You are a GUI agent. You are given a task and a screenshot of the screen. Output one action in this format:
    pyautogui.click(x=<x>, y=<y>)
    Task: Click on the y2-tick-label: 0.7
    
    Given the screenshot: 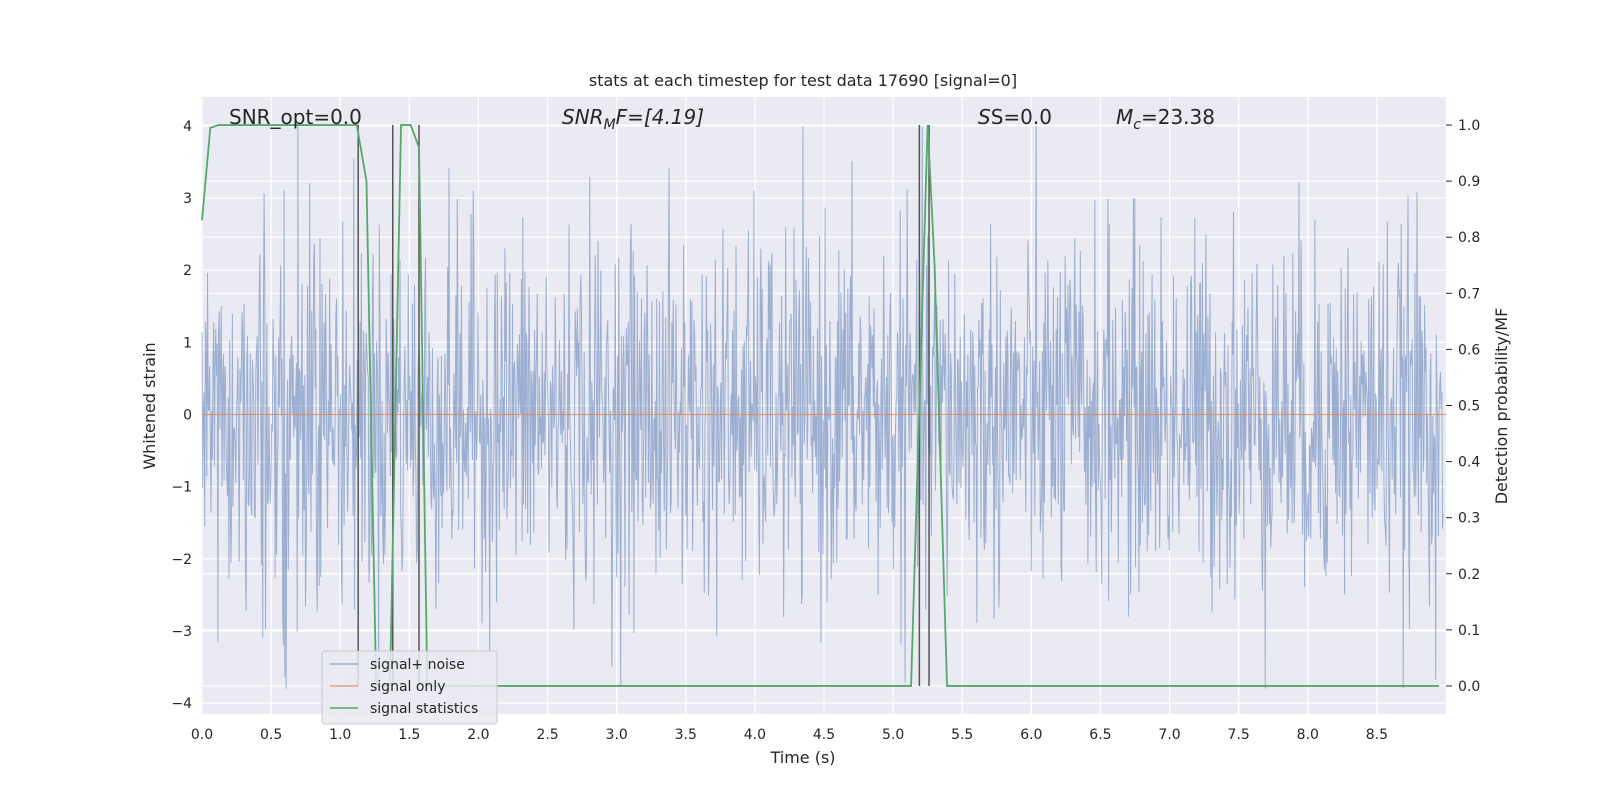 What is the action you would take?
    pyautogui.click(x=1469, y=294)
    